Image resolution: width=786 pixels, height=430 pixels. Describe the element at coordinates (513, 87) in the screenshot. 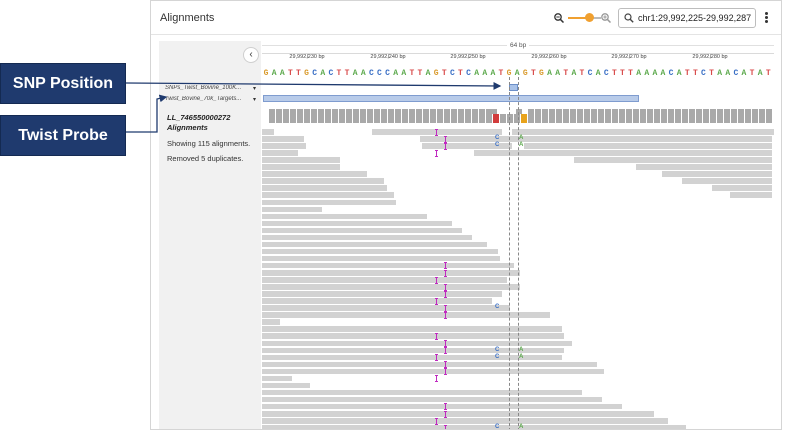

I see `snp-feature` at that location.